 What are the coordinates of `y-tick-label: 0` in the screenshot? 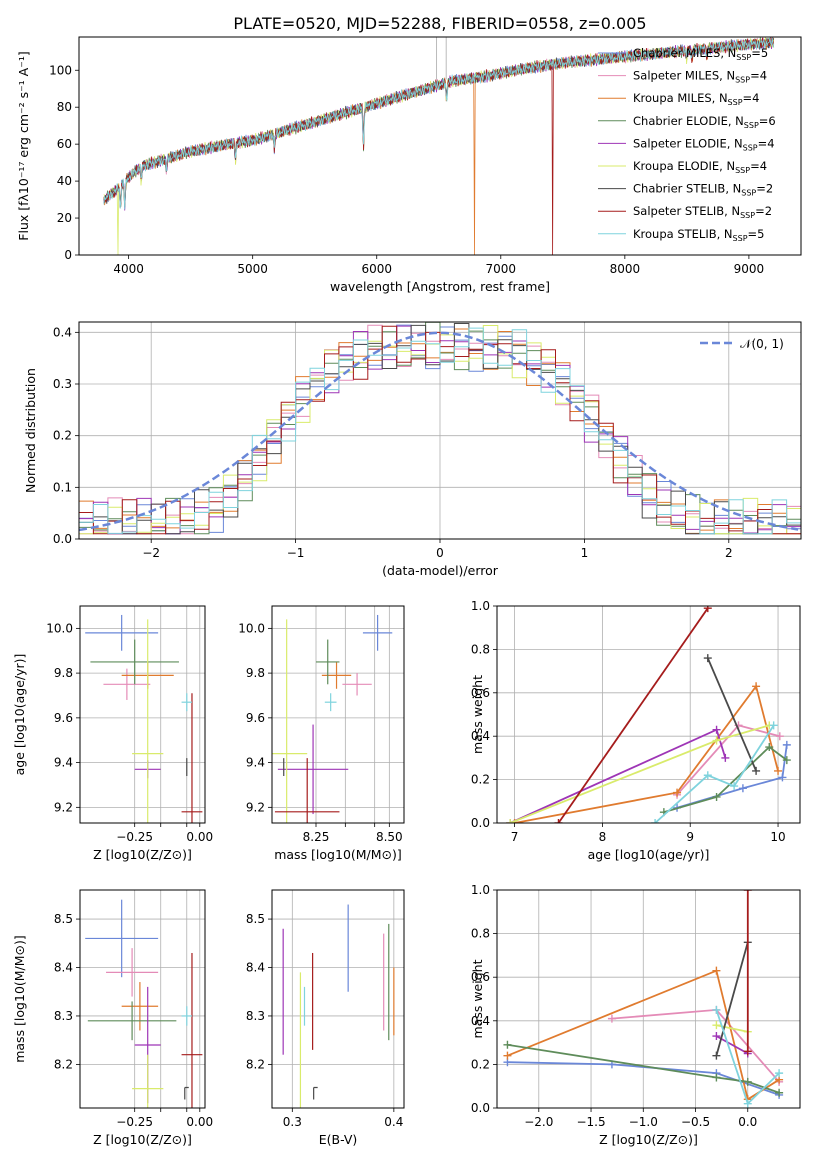 It's located at (68, 255).